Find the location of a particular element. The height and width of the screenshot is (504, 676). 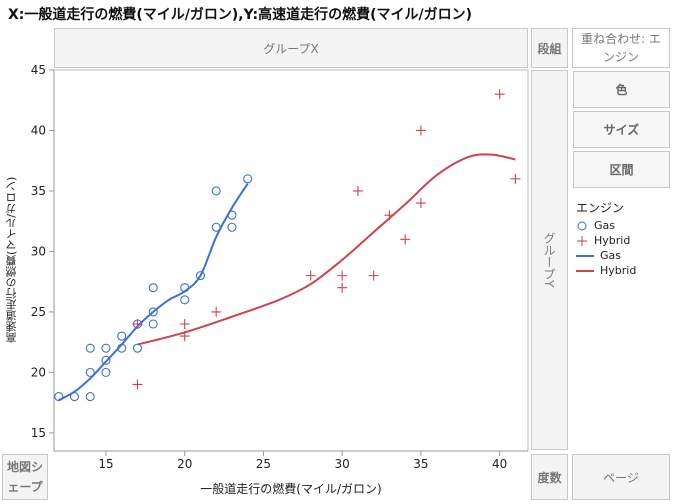

x-tick-label: 20 is located at coordinates (184, 464).